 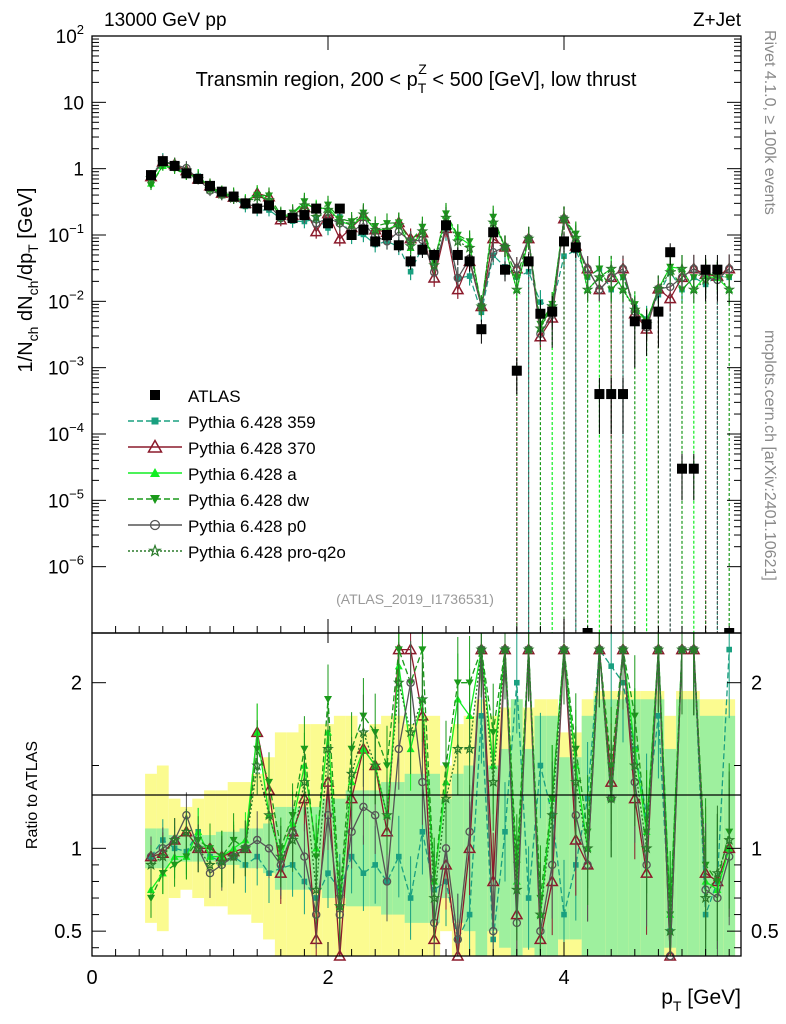 I want to click on x-axis-label: pT [GeV], so click(x=701, y=1000).